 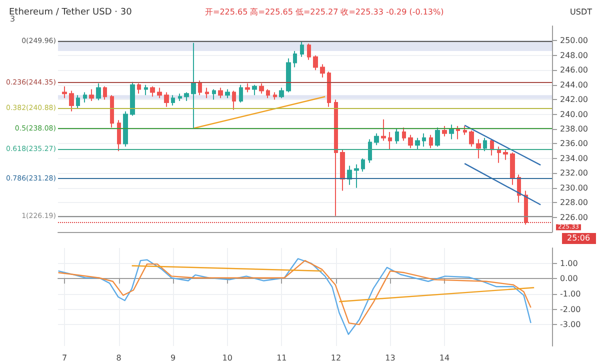 What do you see at coordinates (574, 129) in the screenshot?
I see `y-tick-label: 238.00` at bounding box center [574, 129].